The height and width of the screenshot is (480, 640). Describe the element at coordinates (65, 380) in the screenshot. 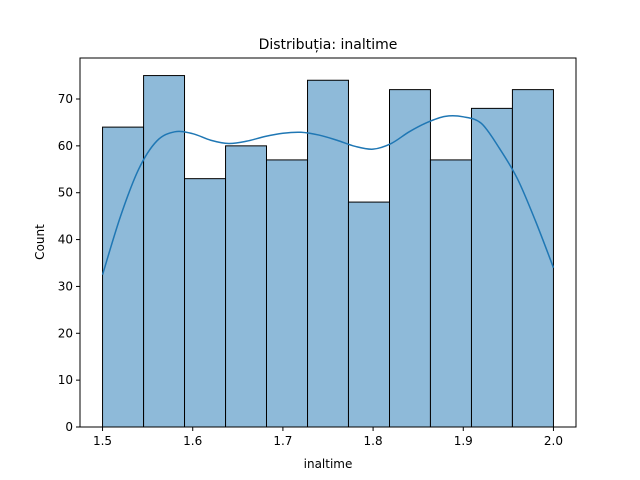

I see `y-tick-label: 10` at that location.